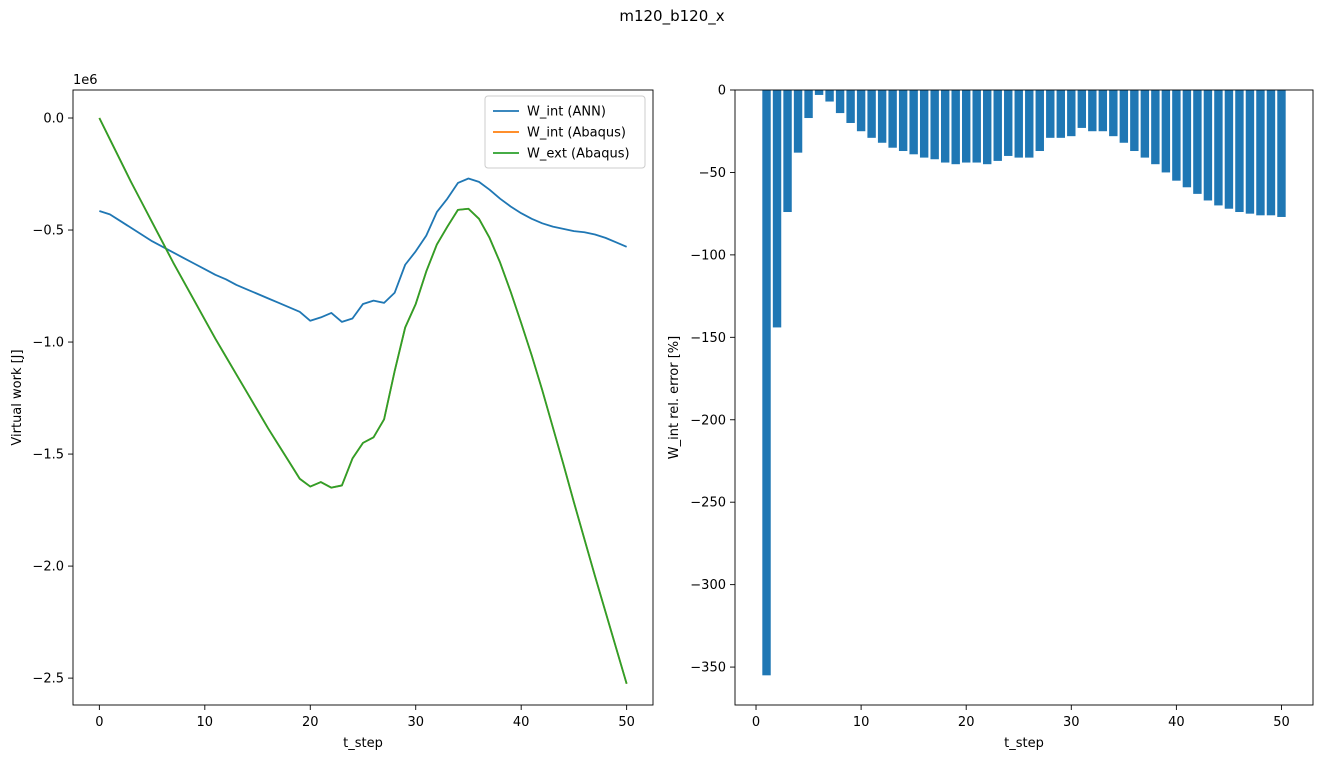  I want to click on y-tick-label: −1.0, so click(48, 343).